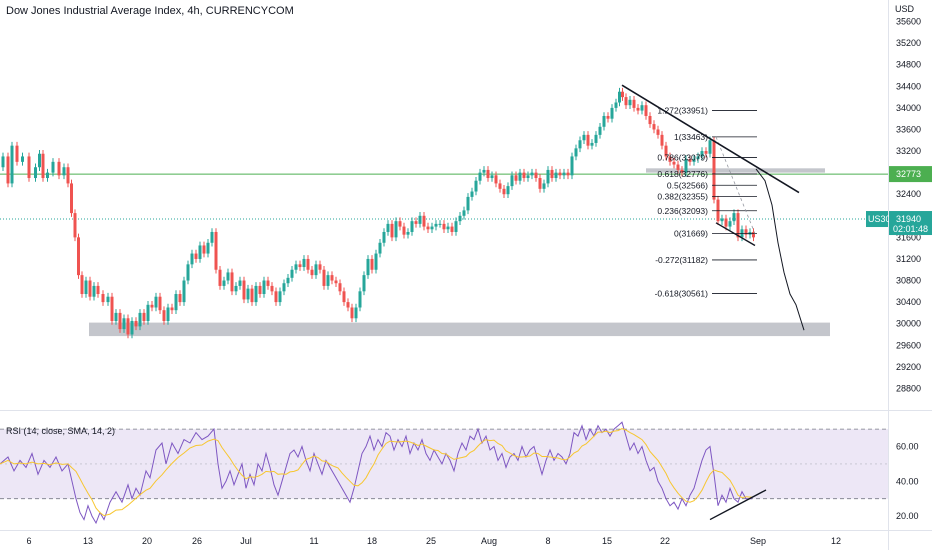  What do you see at coordinates (459, 329) in the screenshot?
I see `support-zone` at bounding box center [459, 329].